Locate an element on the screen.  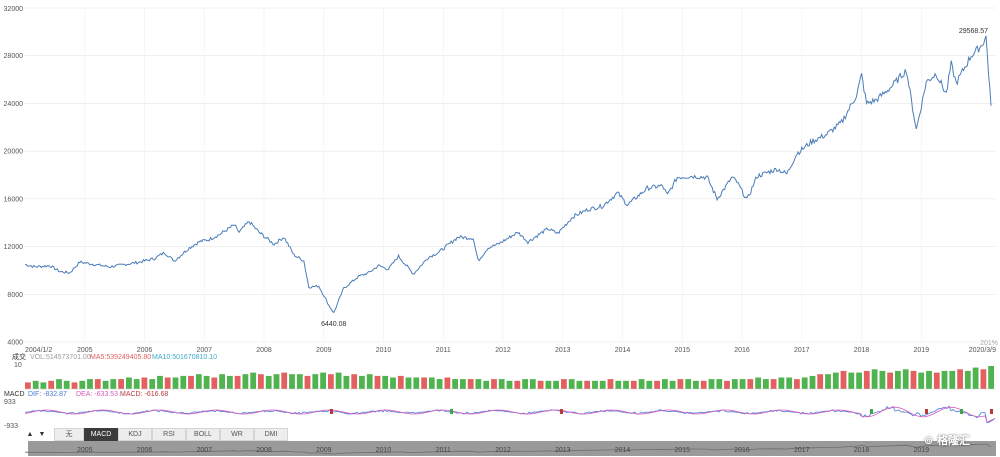
scroll-up-arrow-icon: ▲ is located at coordinates (30, 434).